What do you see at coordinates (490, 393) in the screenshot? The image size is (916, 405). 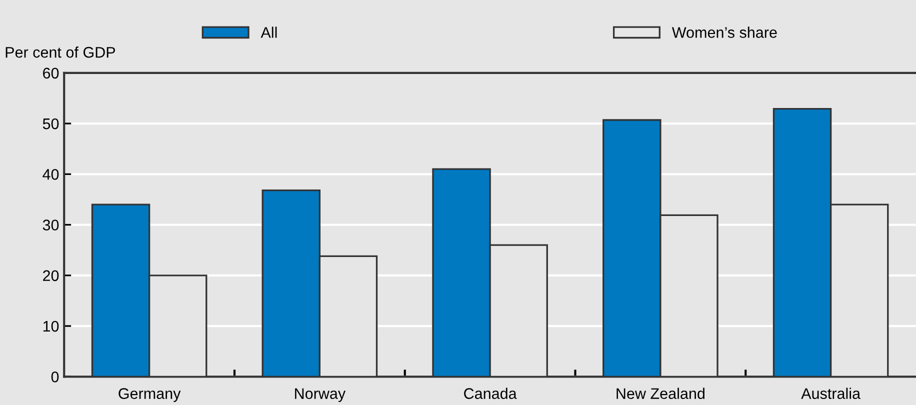 I see `x-tick-label: Canada` at bounding box center [490, 393].